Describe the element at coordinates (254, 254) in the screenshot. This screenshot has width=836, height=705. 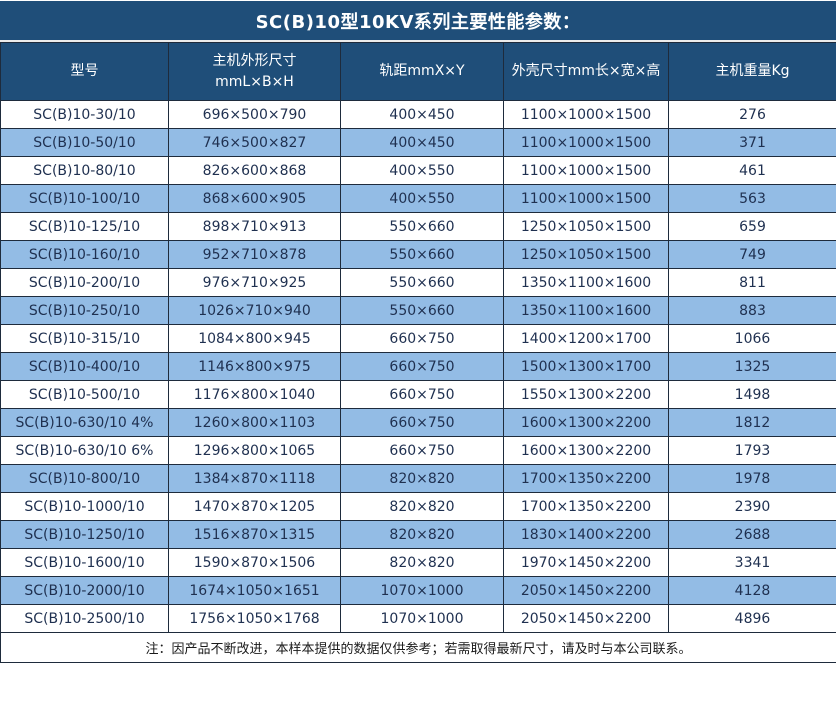
I see `cell-machine_size: 952×710×878` at that location.